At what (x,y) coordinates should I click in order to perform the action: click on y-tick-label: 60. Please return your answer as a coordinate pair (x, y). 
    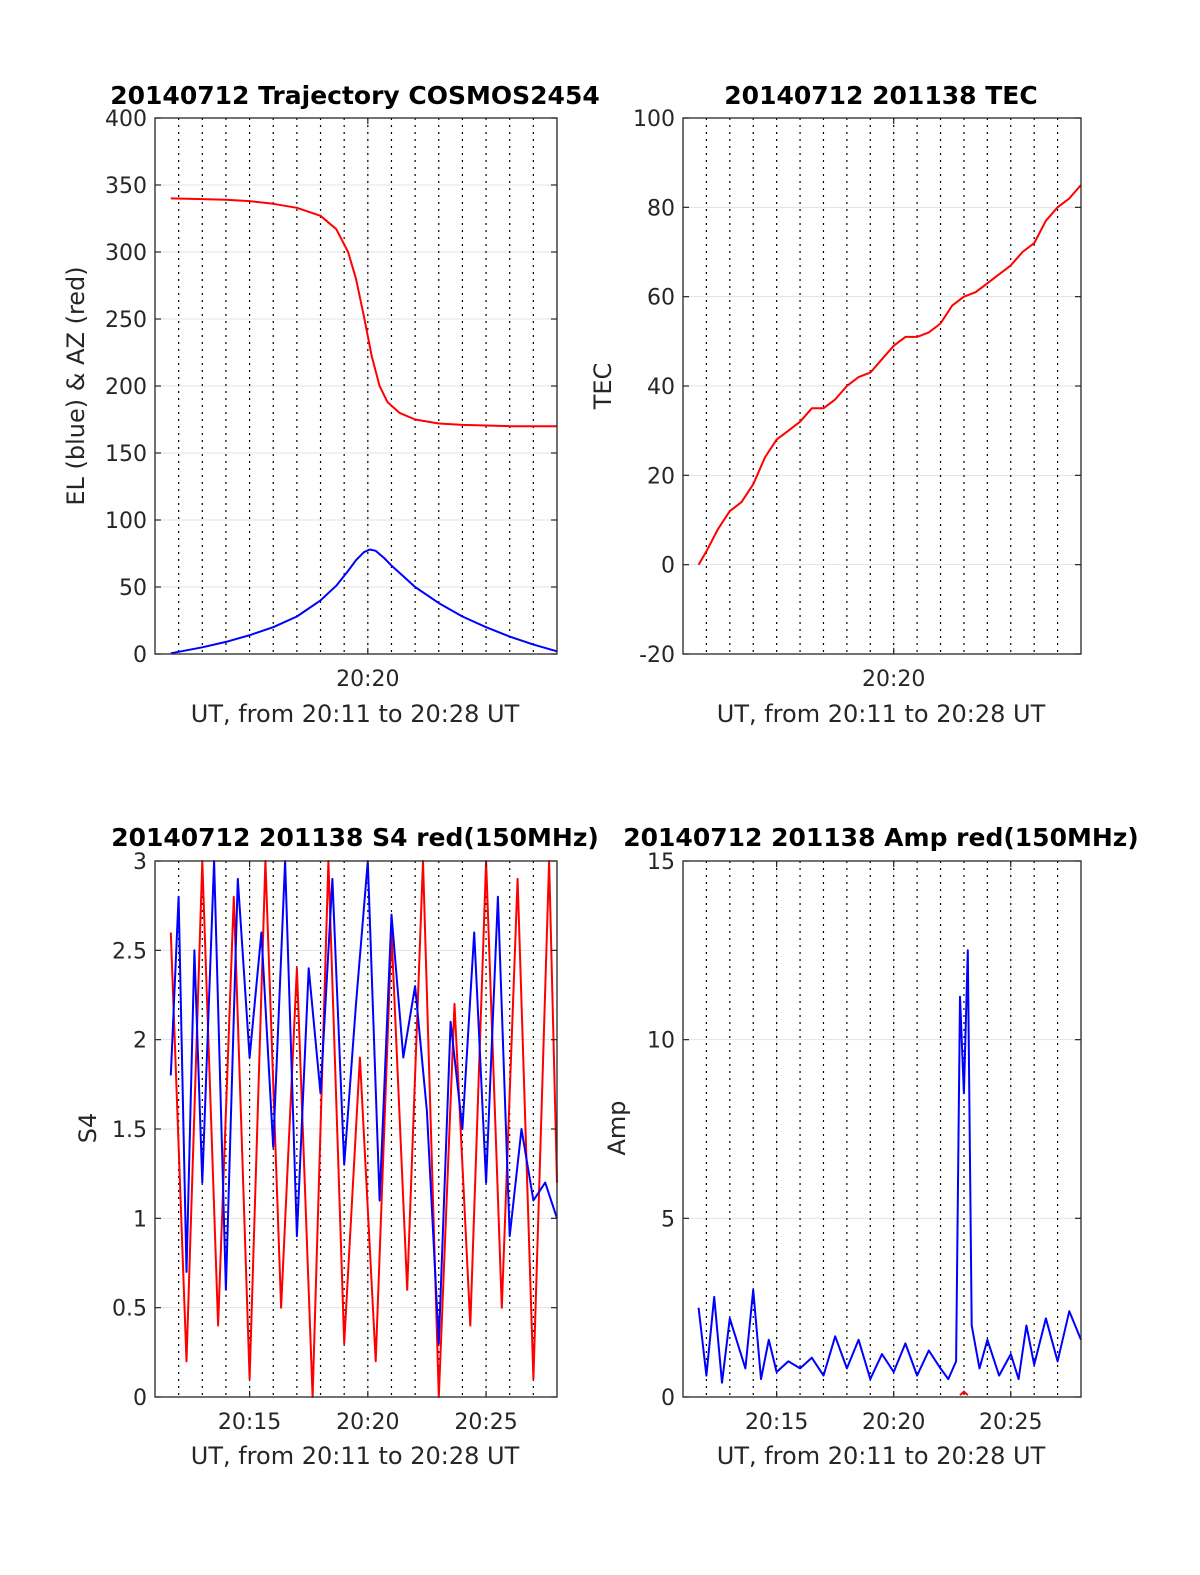
    Looking at the image, I should click on (661, 298).